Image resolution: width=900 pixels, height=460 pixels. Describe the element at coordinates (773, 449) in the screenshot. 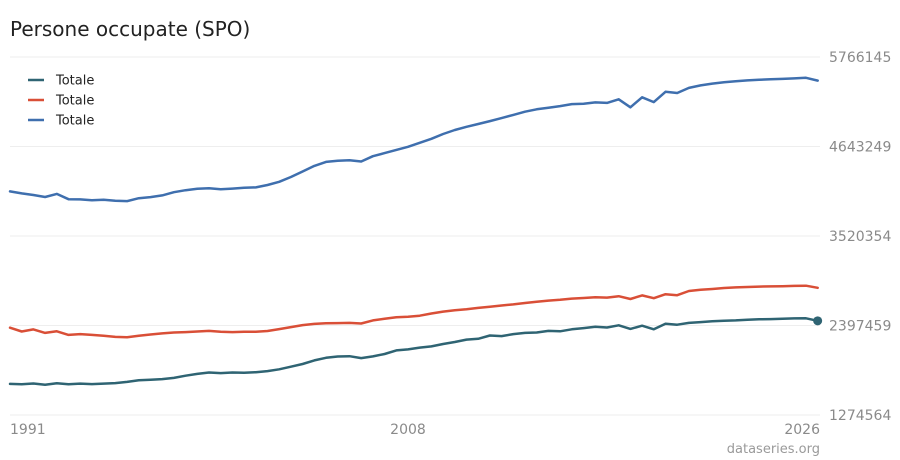

I see `source-watermark: dataseries.org` at that location.